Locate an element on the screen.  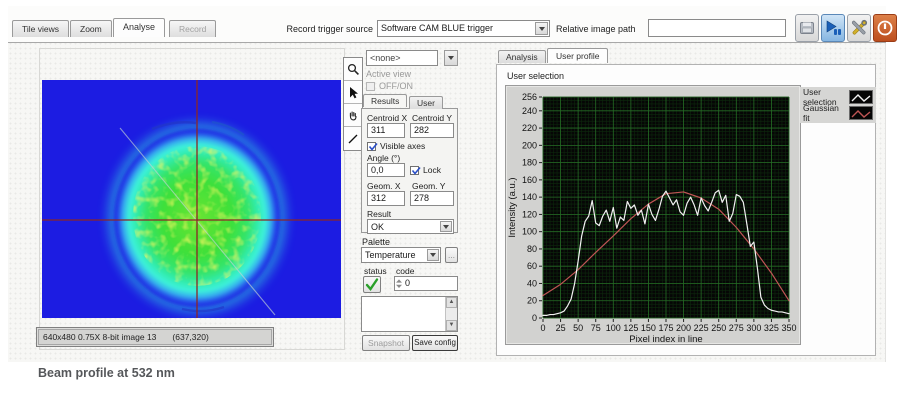
cursor-position: (637,320) is located at coordinates (190, 337).